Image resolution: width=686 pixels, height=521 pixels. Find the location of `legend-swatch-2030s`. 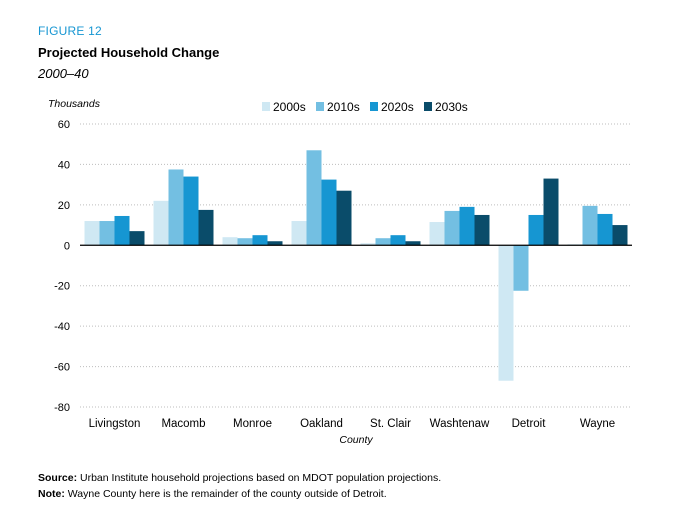

legend-swatch-2030s is located at coordinates (428, 106).